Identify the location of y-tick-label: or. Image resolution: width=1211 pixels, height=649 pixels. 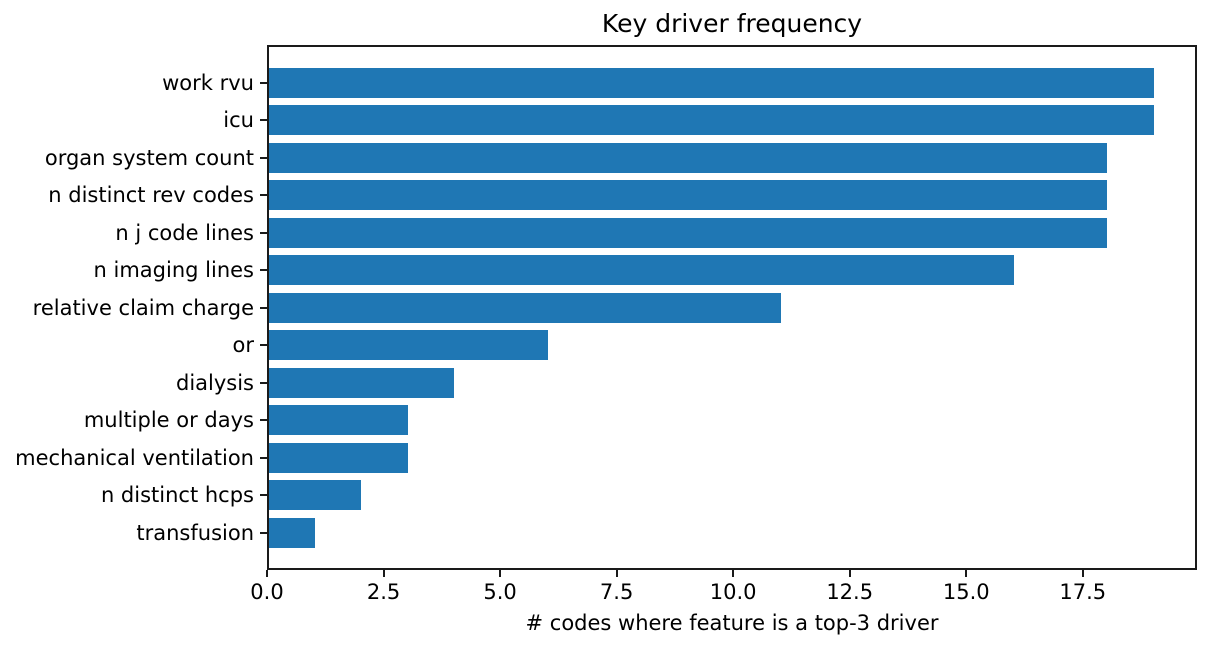
(243, 345).